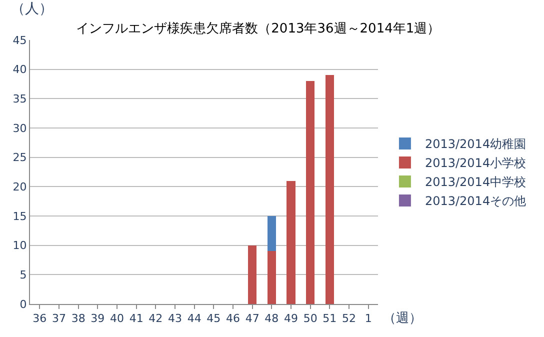 The width and height of the screenshot is (544, 337). I want to click on x-tick-label: 41, so click(136, 319).